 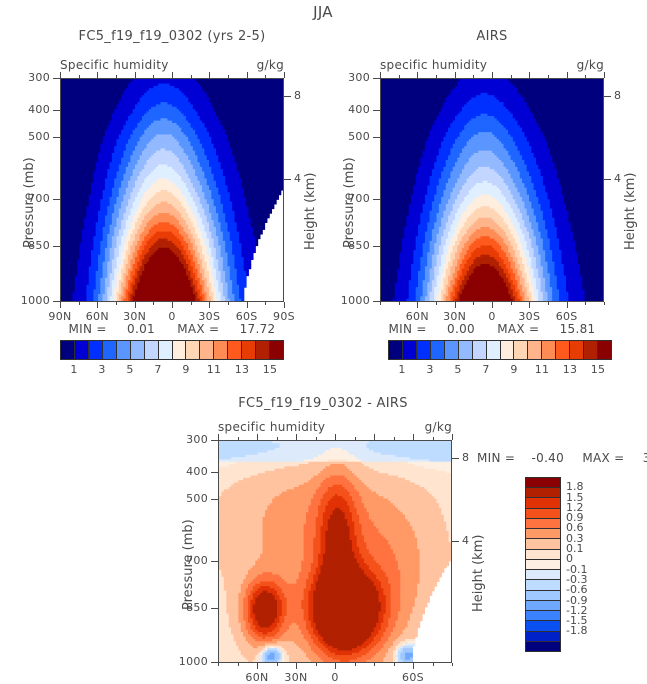 I want to click on x-tick-label: 30N, so click(x=454, y=316).